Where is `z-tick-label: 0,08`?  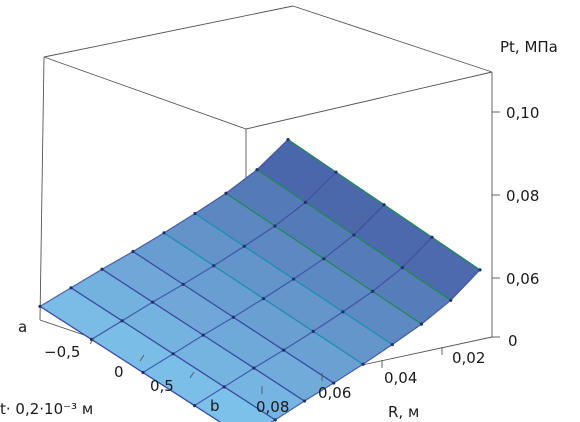
z-tick-label: 0,08 is located at coordinates (522, 196).